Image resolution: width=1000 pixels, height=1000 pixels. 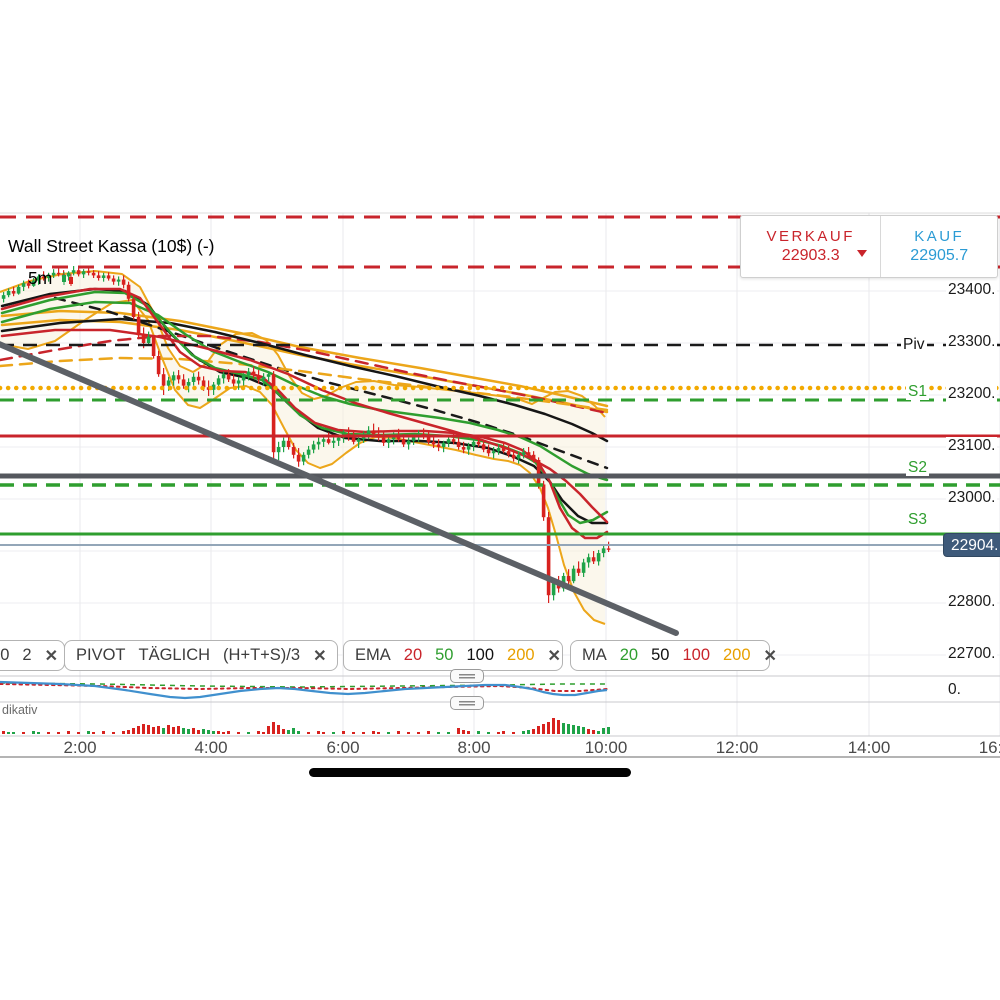 What do you see at coordinates (972, 602) in the screenshot?
I see `price-axis-label: 22800.` at bounding box center [972, 602].